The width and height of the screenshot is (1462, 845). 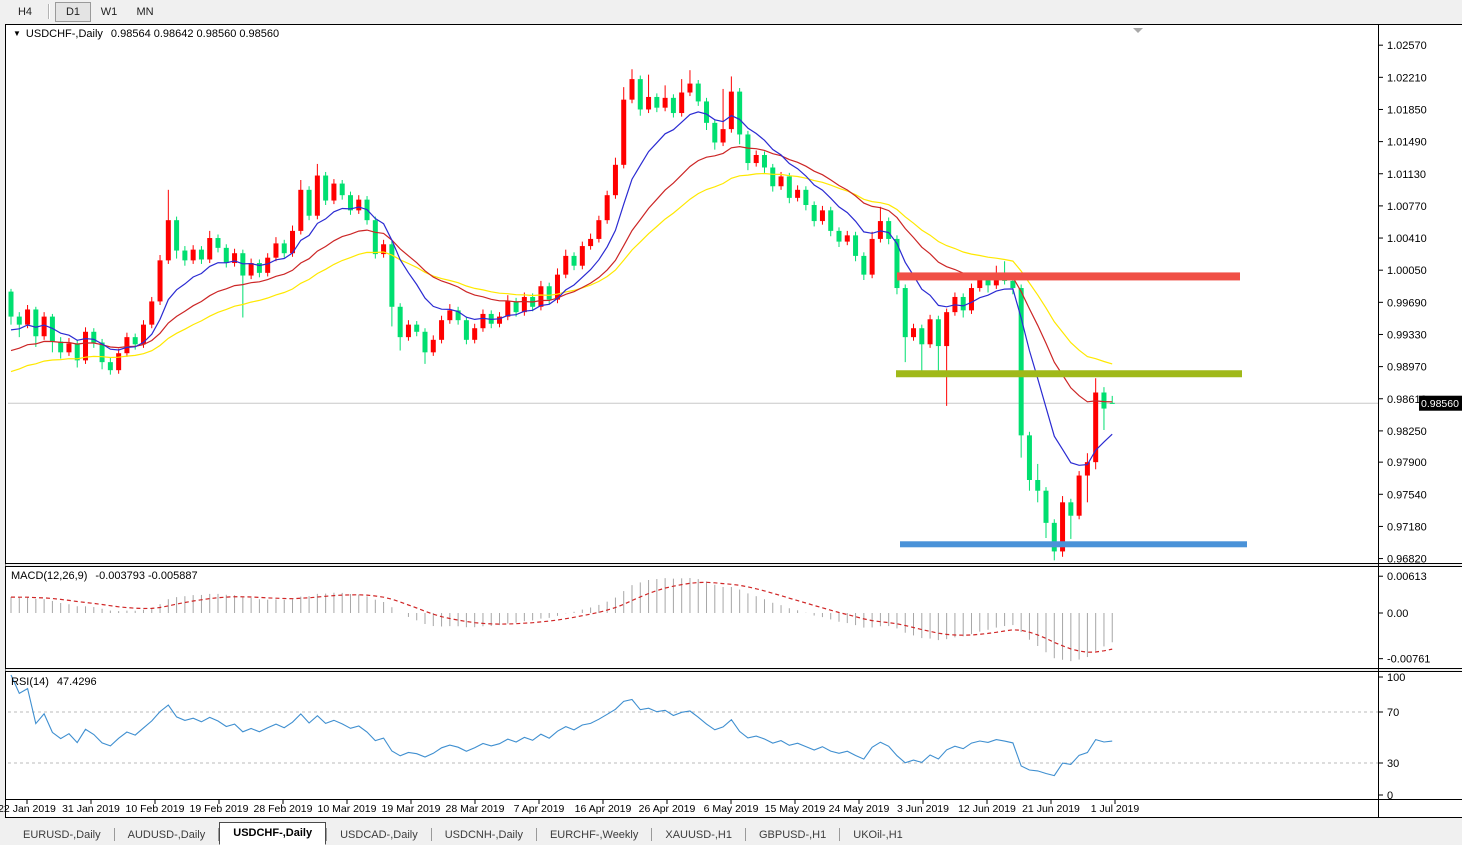 I want to click on svg-text: 0.98250, so click(x=1407, y=432).